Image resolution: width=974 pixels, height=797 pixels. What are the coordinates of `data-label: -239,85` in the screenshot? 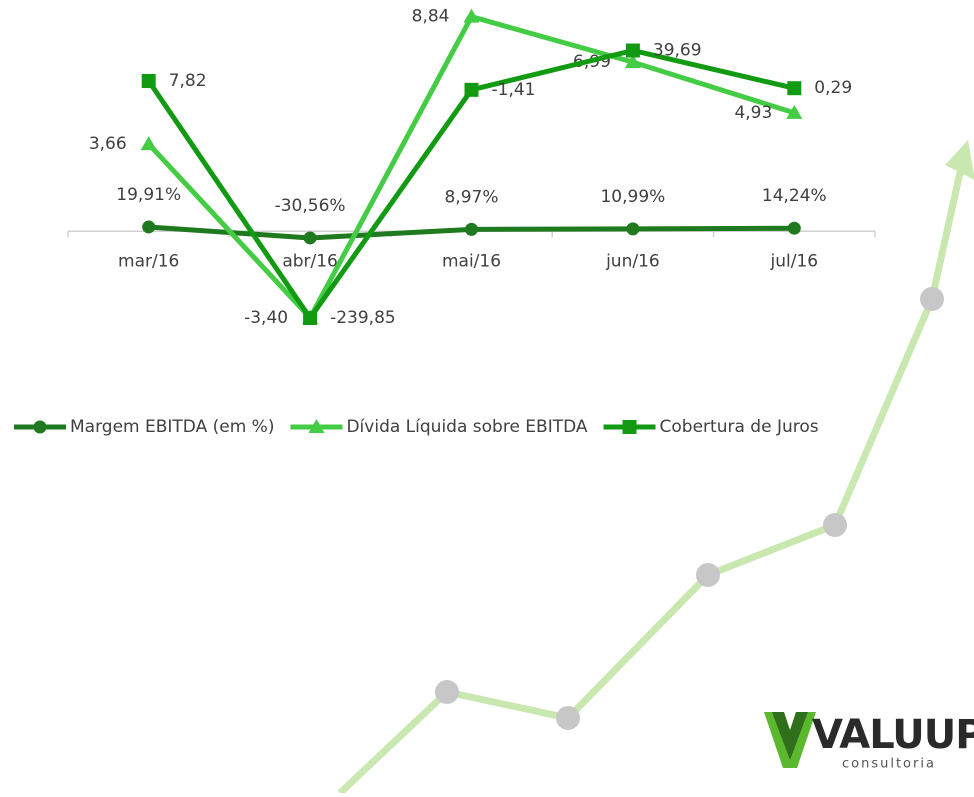 It's located at (363, 318).